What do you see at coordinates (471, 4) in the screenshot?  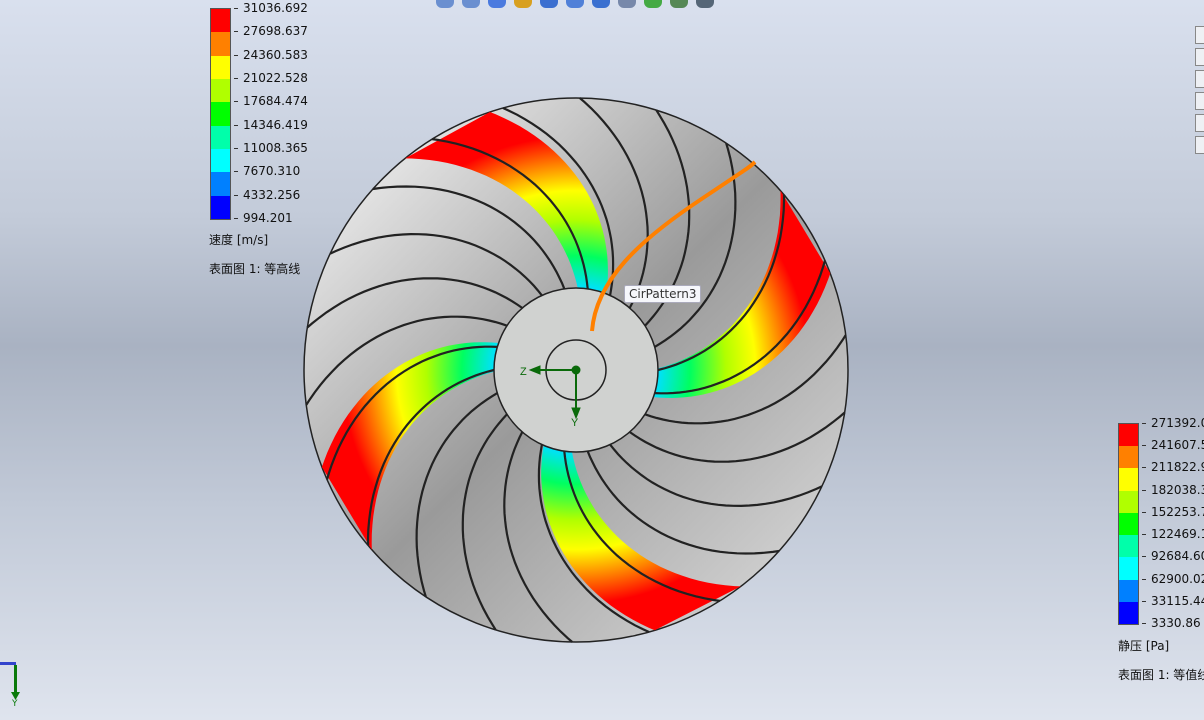 I see `zoom-area-icon` at bounding box center [471, 4].